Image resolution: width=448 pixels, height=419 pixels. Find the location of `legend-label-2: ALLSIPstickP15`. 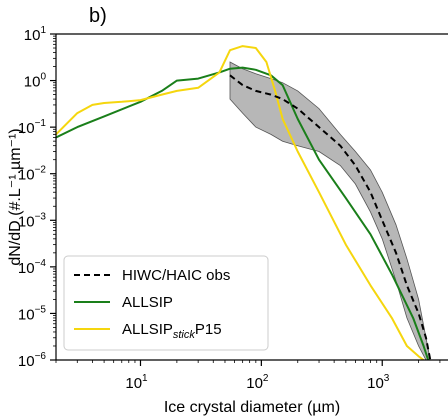

legend-label-2: ALLSIPstickP15 is located at coordinates (172, 331).